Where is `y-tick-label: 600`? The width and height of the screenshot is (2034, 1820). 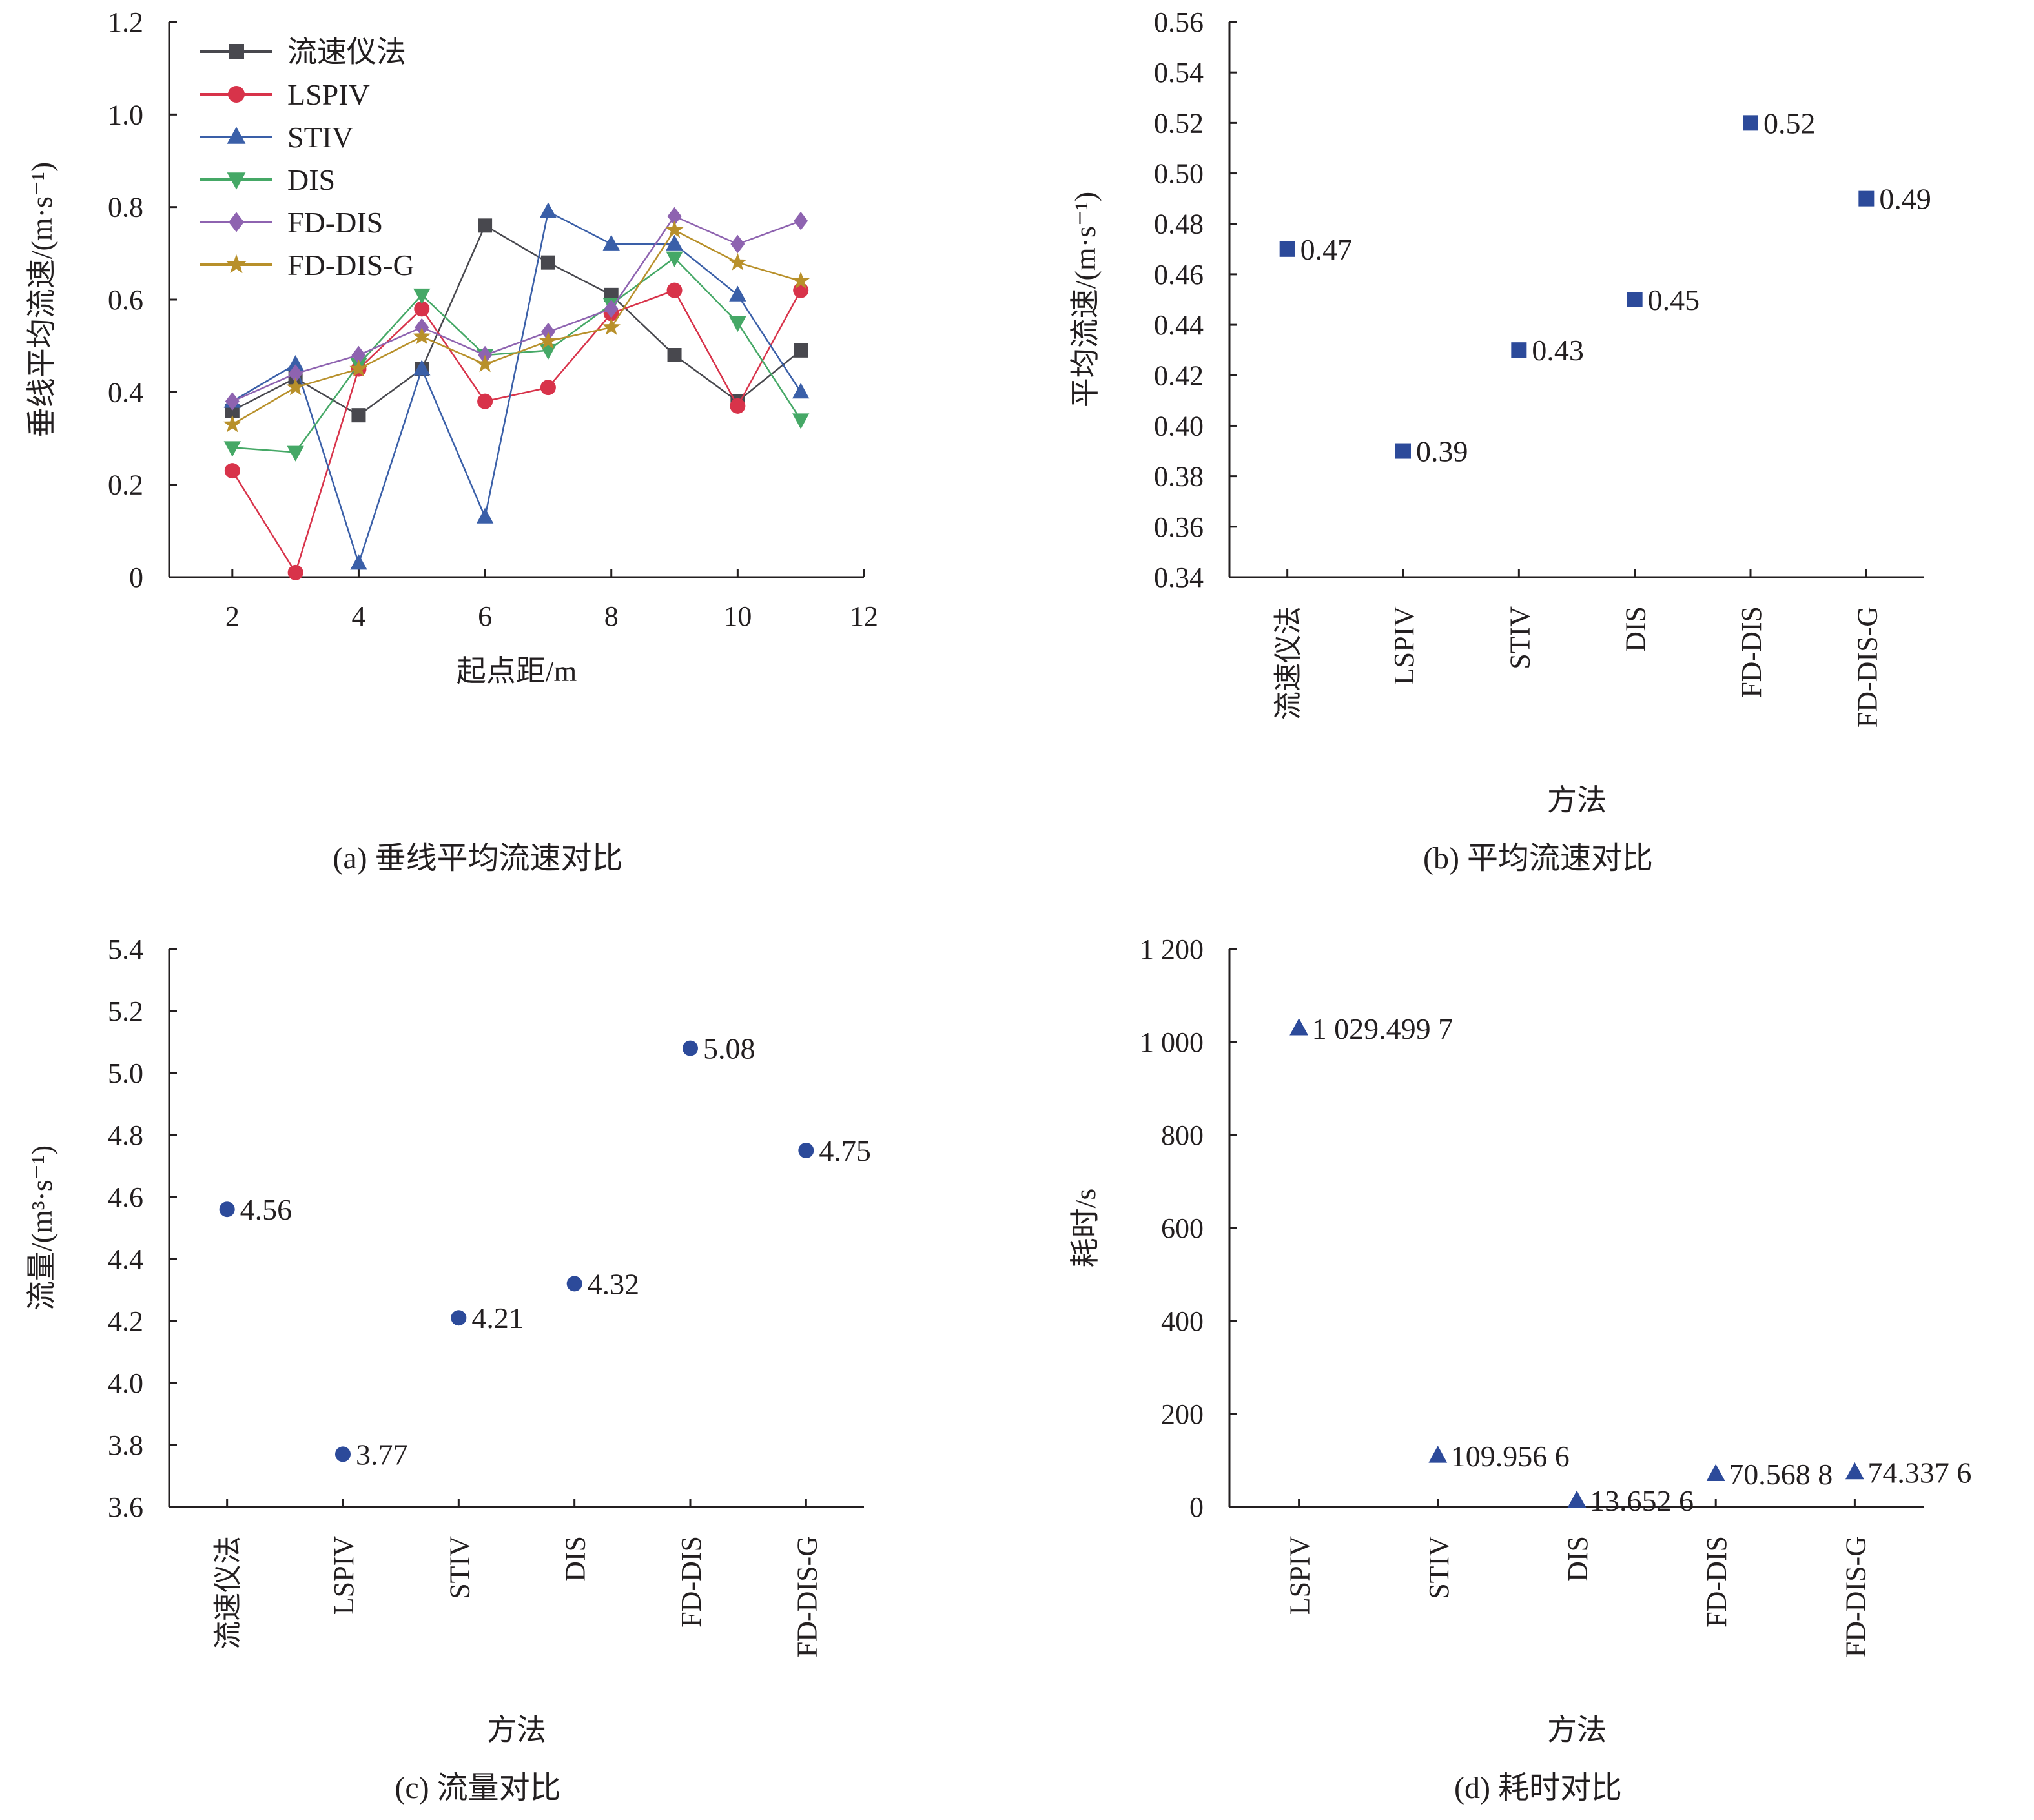 y-tick-label: 600 is located at coordinates (1182, 1228).